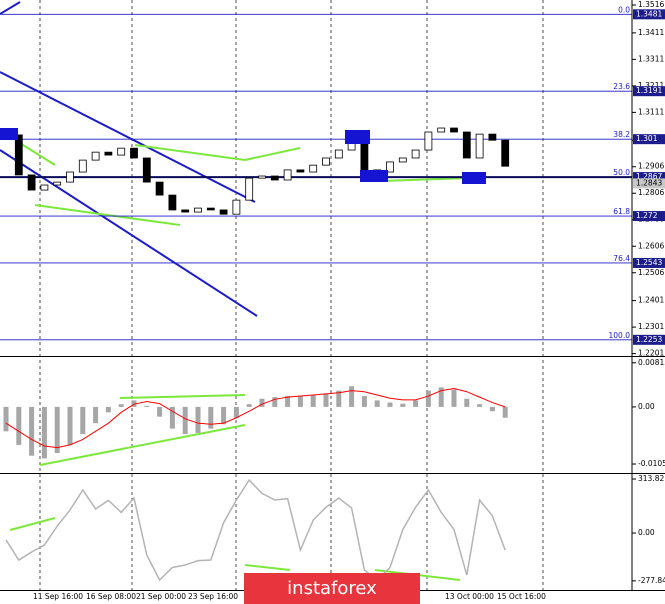 The image size is (665, 604). Describe the element at coordinates (621, 172) in the screenshot. I see `fib-level-name: 50.0` at that location.